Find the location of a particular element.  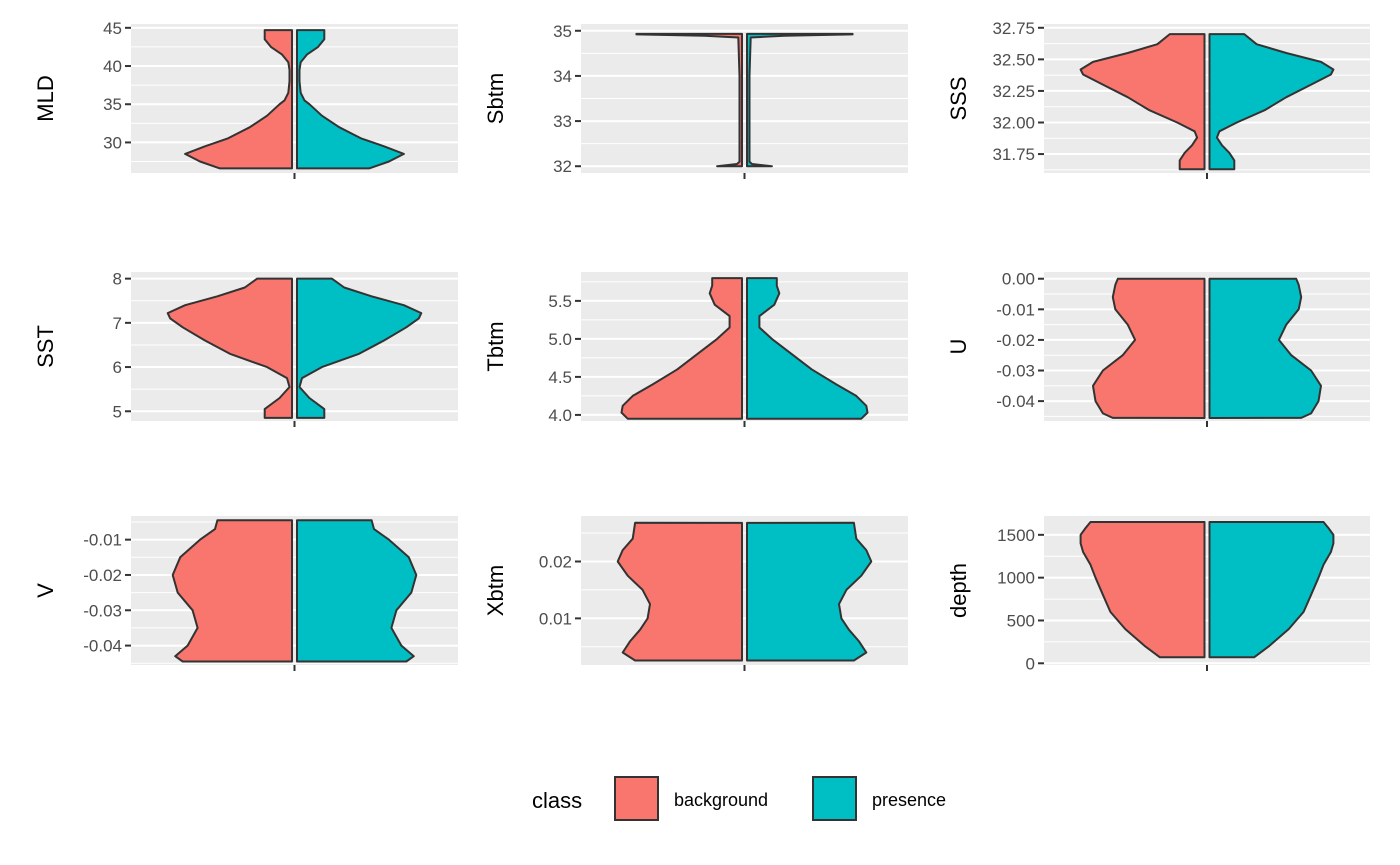

legend: class background presence is located at coordinates (739, 798).